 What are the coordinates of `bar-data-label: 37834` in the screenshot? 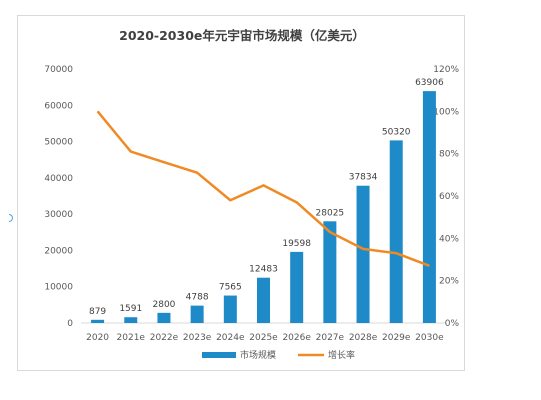 It's located at (363, 178).